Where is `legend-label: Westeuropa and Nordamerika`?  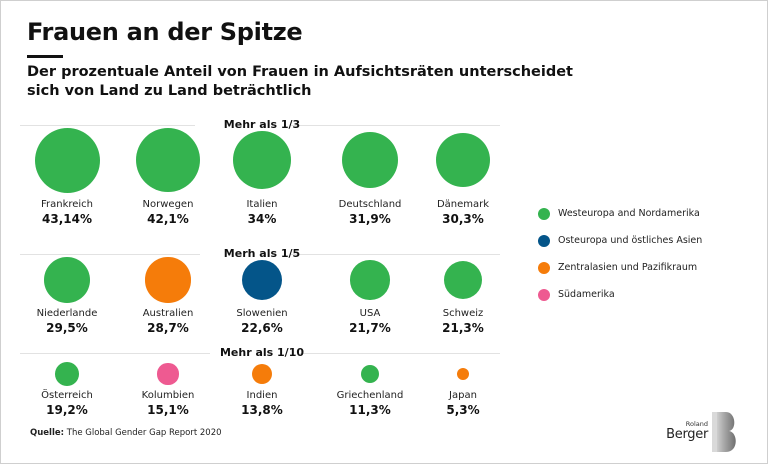
legend-label: Westeuropa and Nordamerika is located at coordinates (629, 213).